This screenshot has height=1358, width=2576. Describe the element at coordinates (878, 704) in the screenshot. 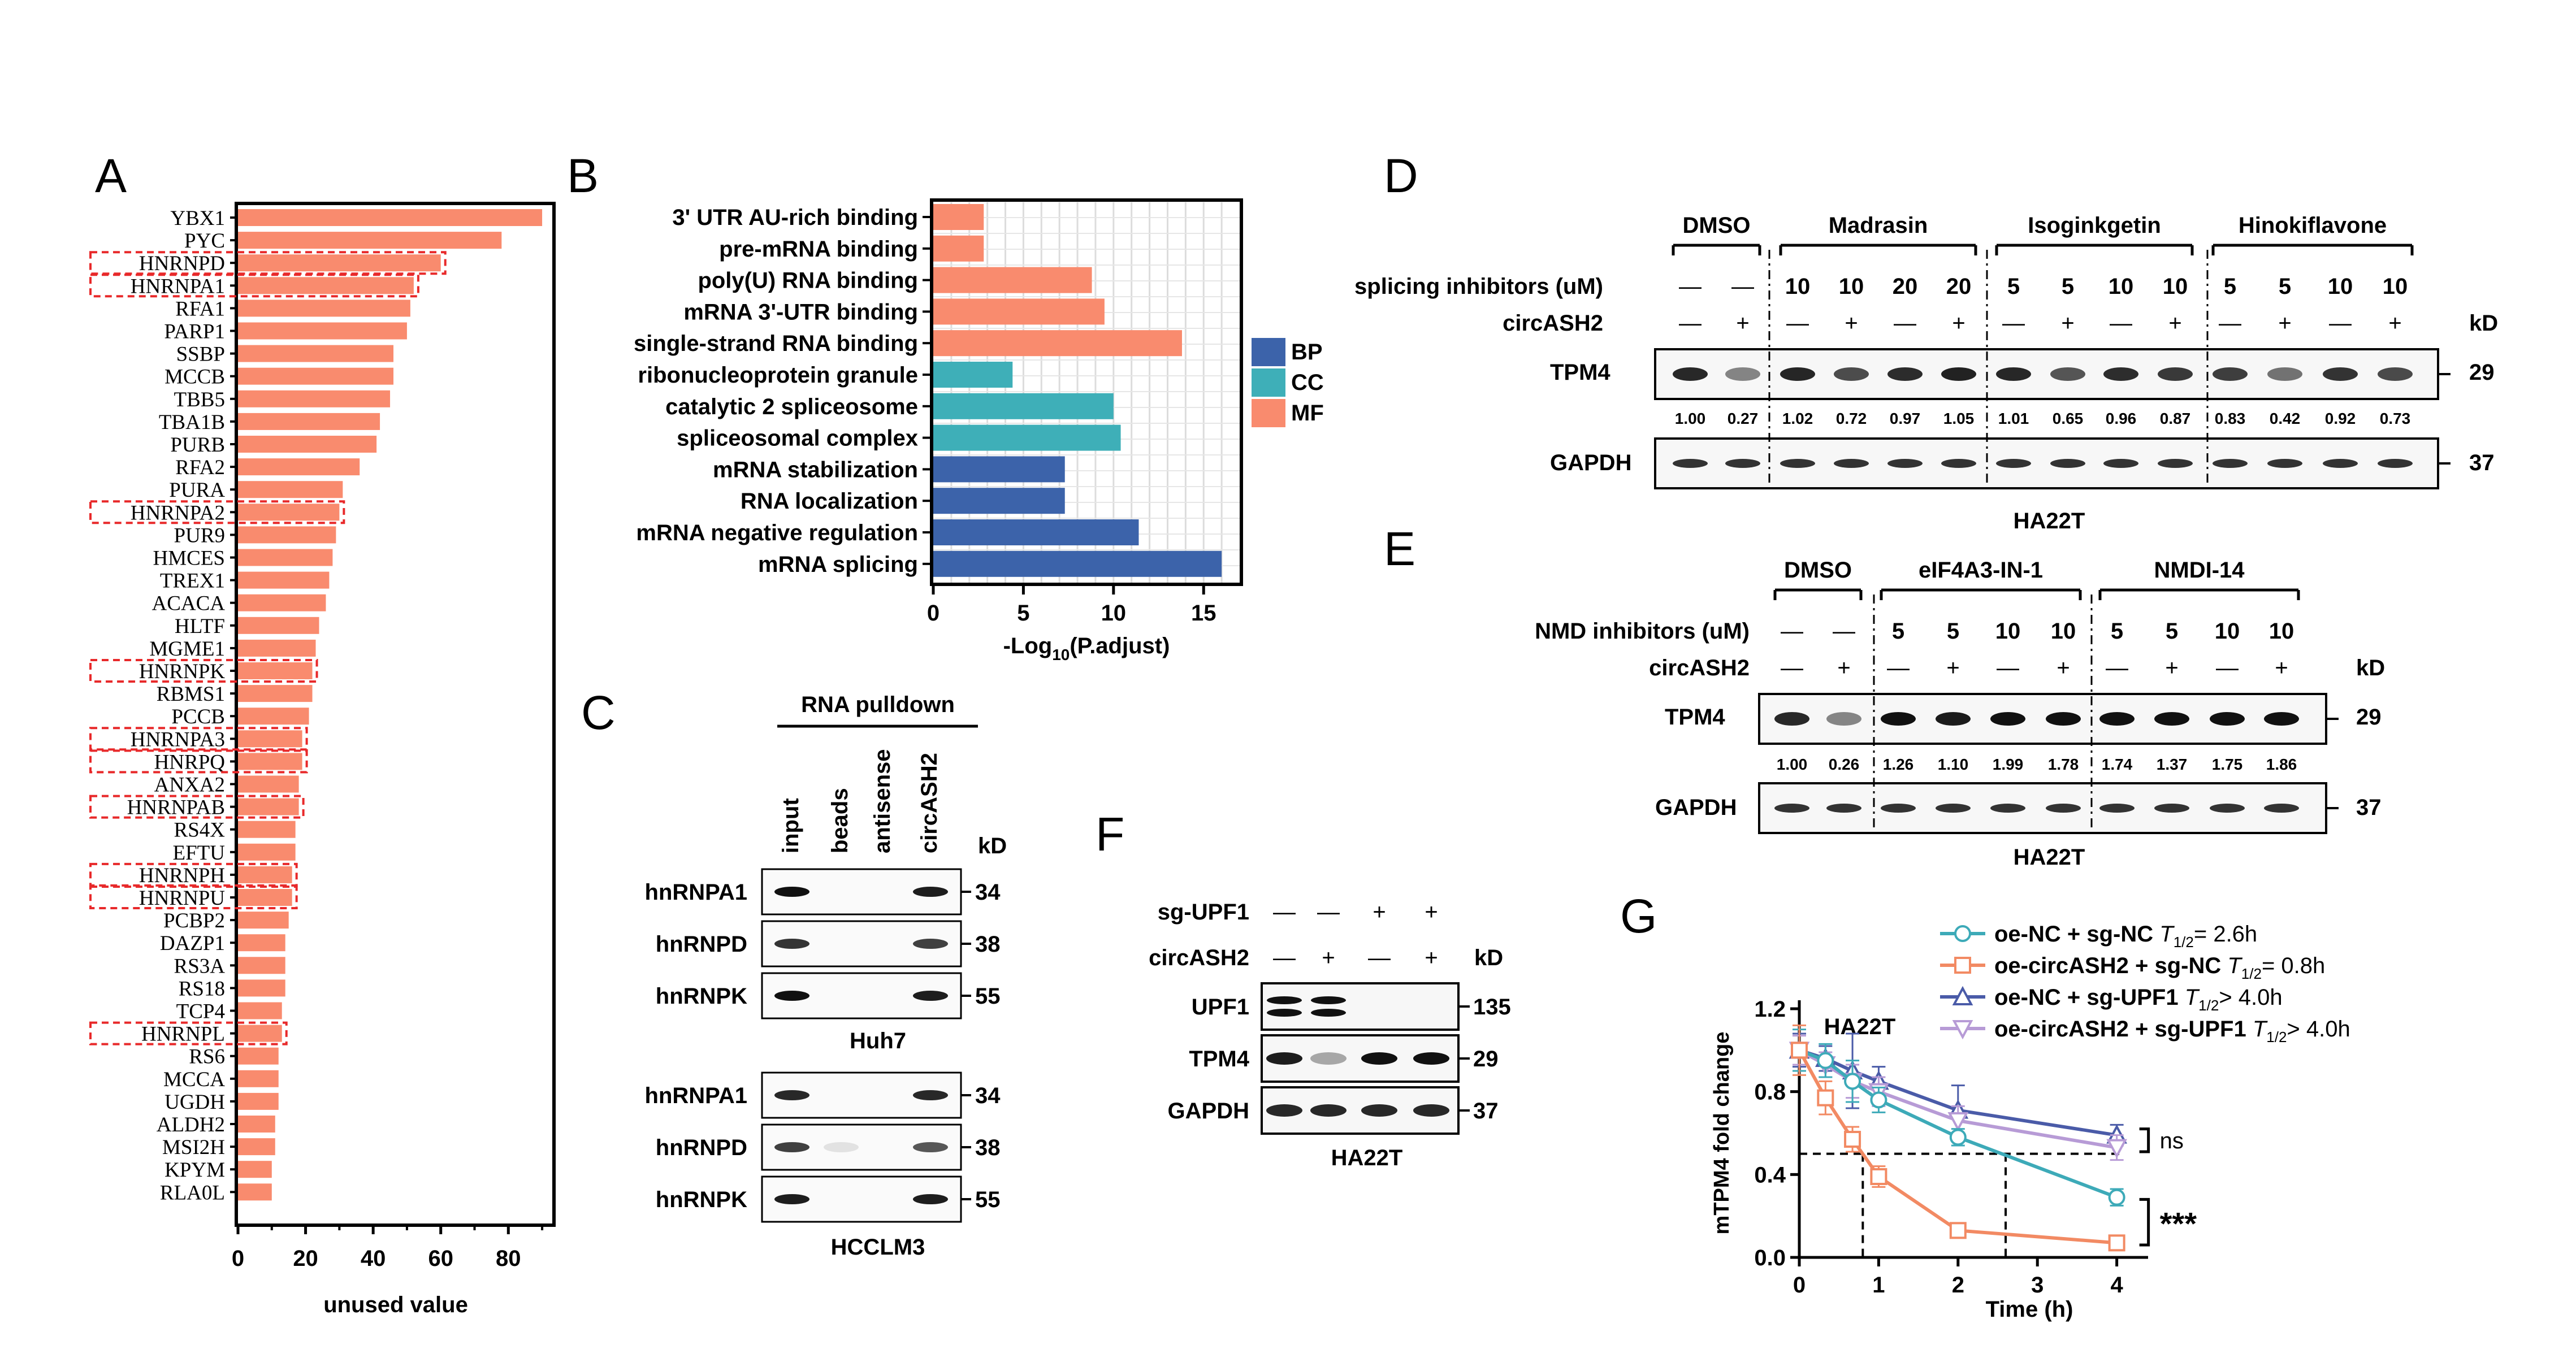

I see `panel-c-header: RNA pulldown` at that location.